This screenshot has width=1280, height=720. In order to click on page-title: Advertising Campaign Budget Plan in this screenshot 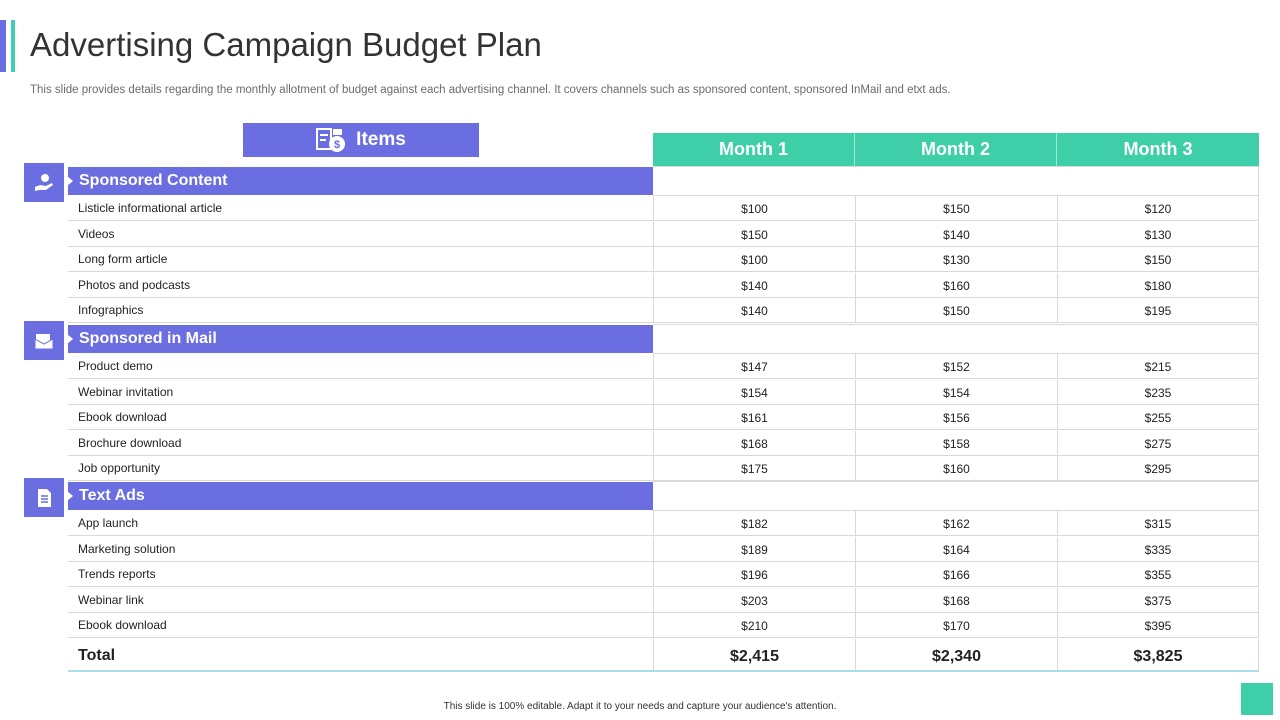, I will do `click(286, 44)`.